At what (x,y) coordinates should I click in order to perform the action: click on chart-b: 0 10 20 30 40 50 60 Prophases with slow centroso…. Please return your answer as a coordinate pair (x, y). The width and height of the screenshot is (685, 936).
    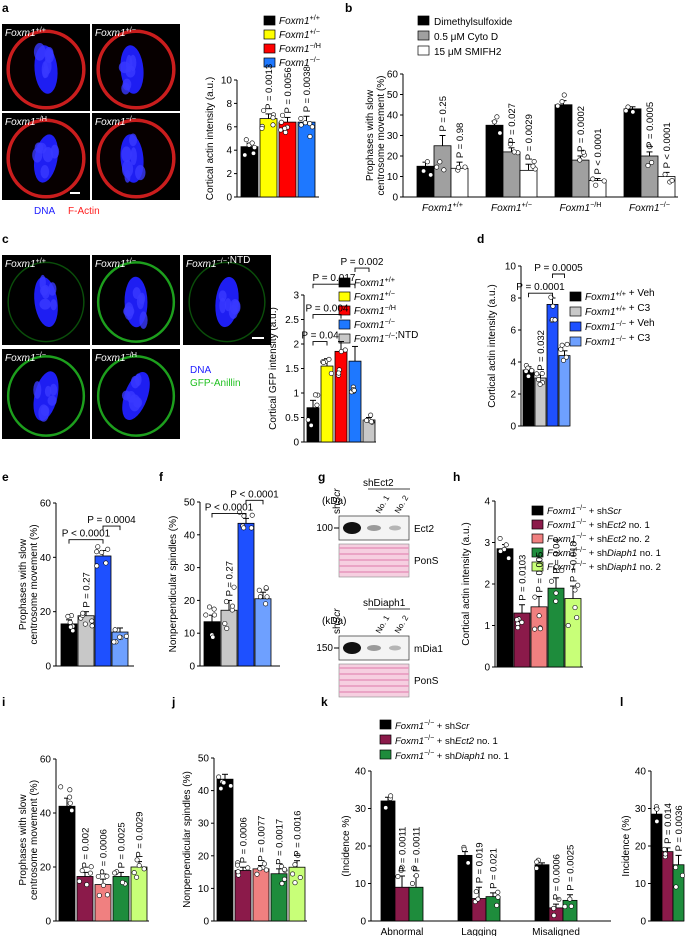
    Looking at the image, I should click on (521, 142).